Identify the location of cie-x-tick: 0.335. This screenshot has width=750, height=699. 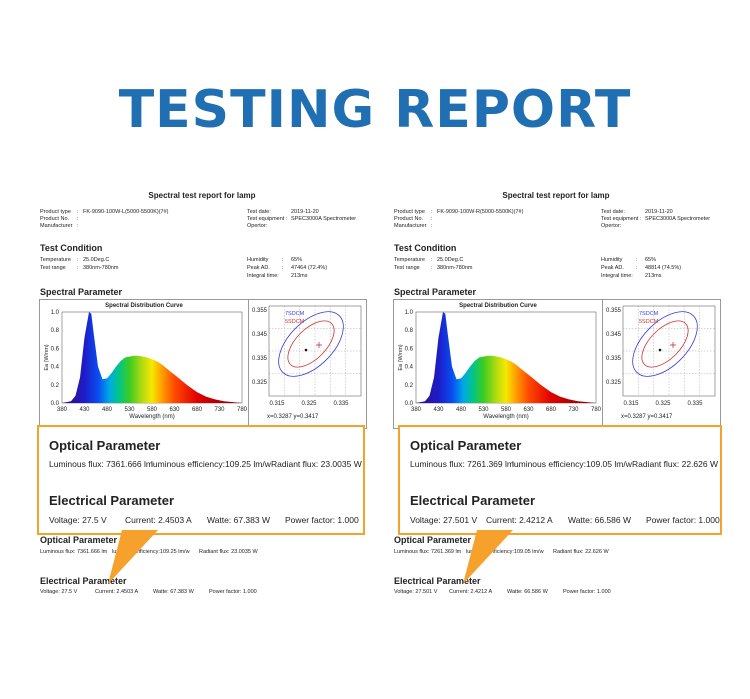
(695, 404).